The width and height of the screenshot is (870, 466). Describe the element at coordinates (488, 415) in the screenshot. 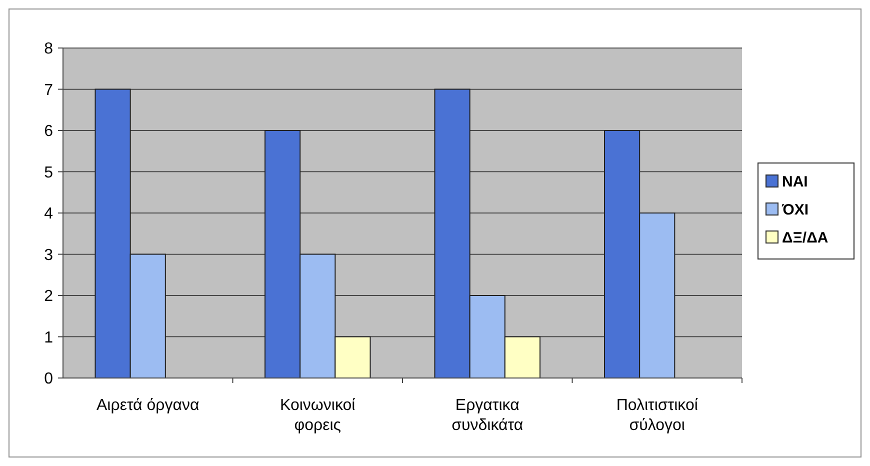

I see `x-tick-label: Εργατικα συνδικάτα` at that location.